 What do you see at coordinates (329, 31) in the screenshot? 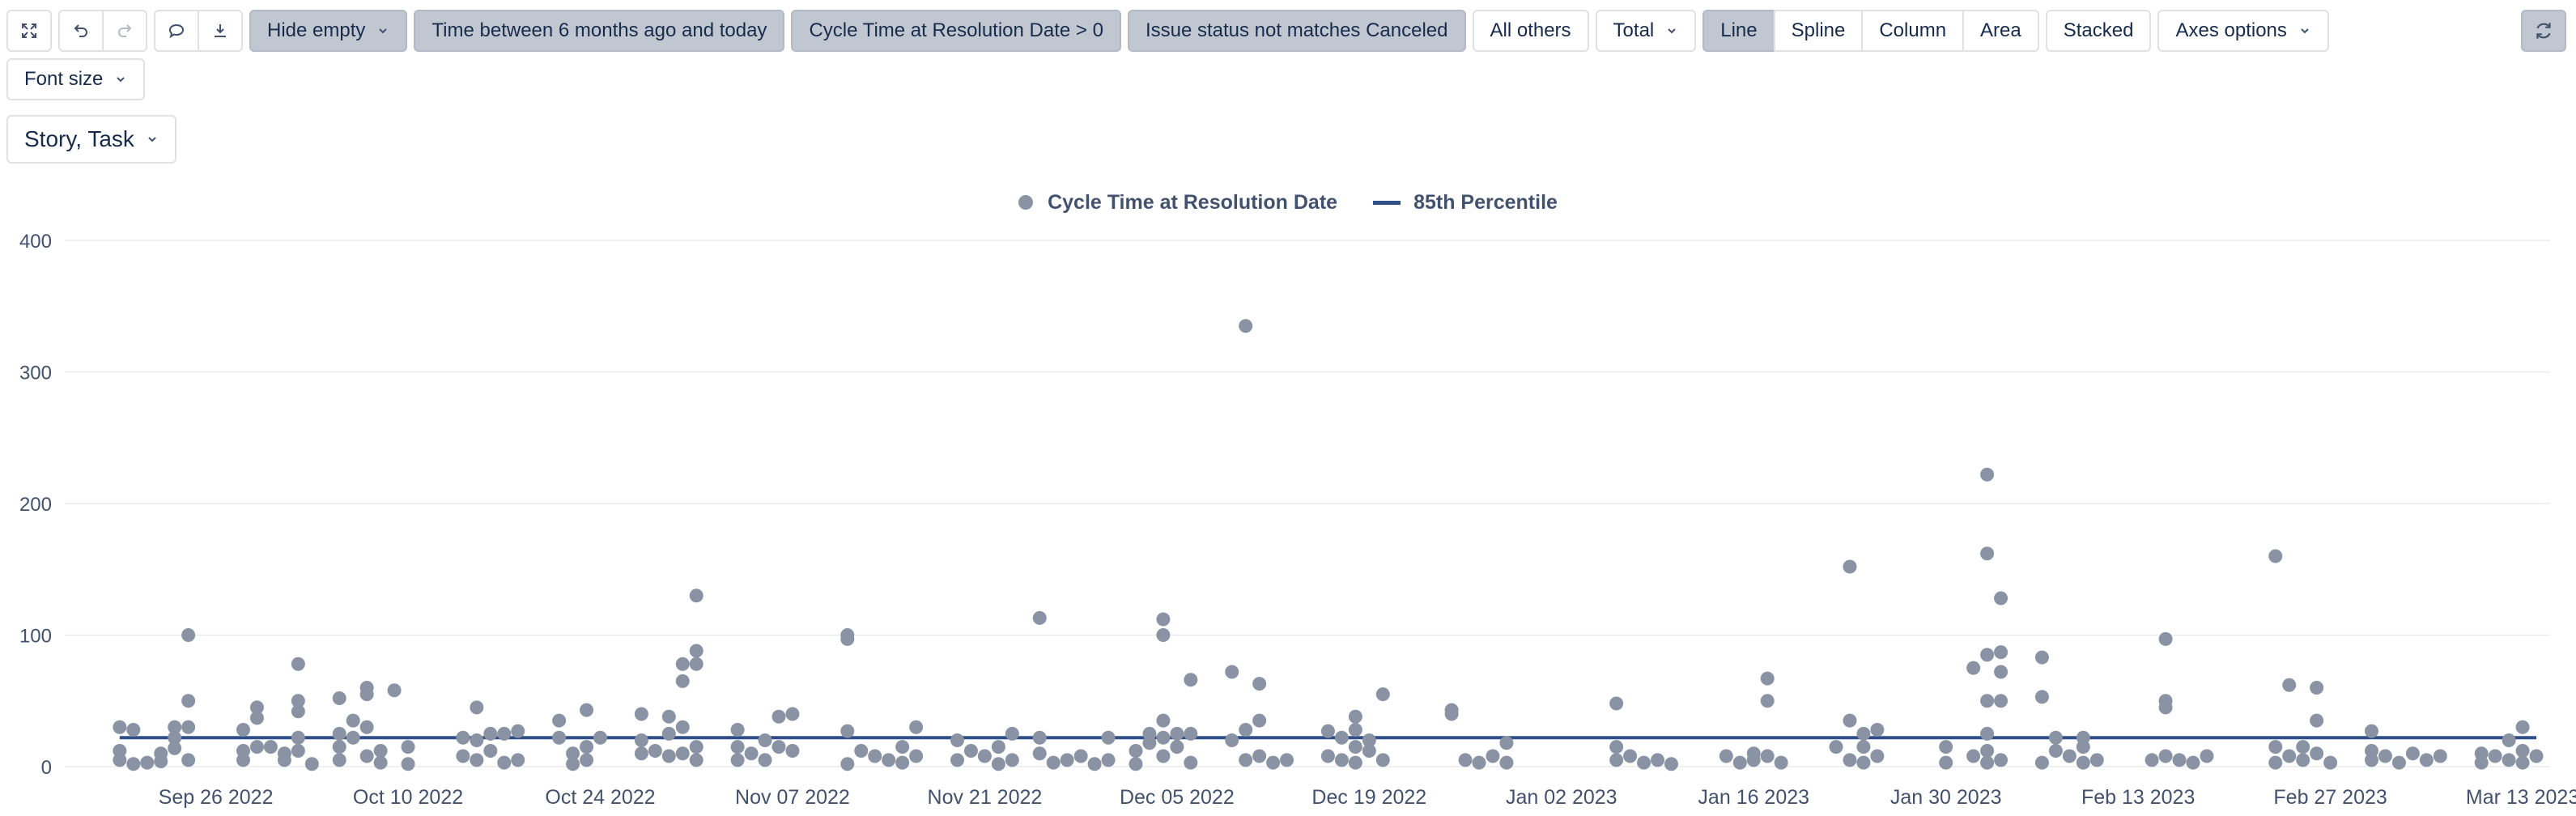
I see `hide-empty-dropdown: Hide empty` at bounding box center [329, 31].